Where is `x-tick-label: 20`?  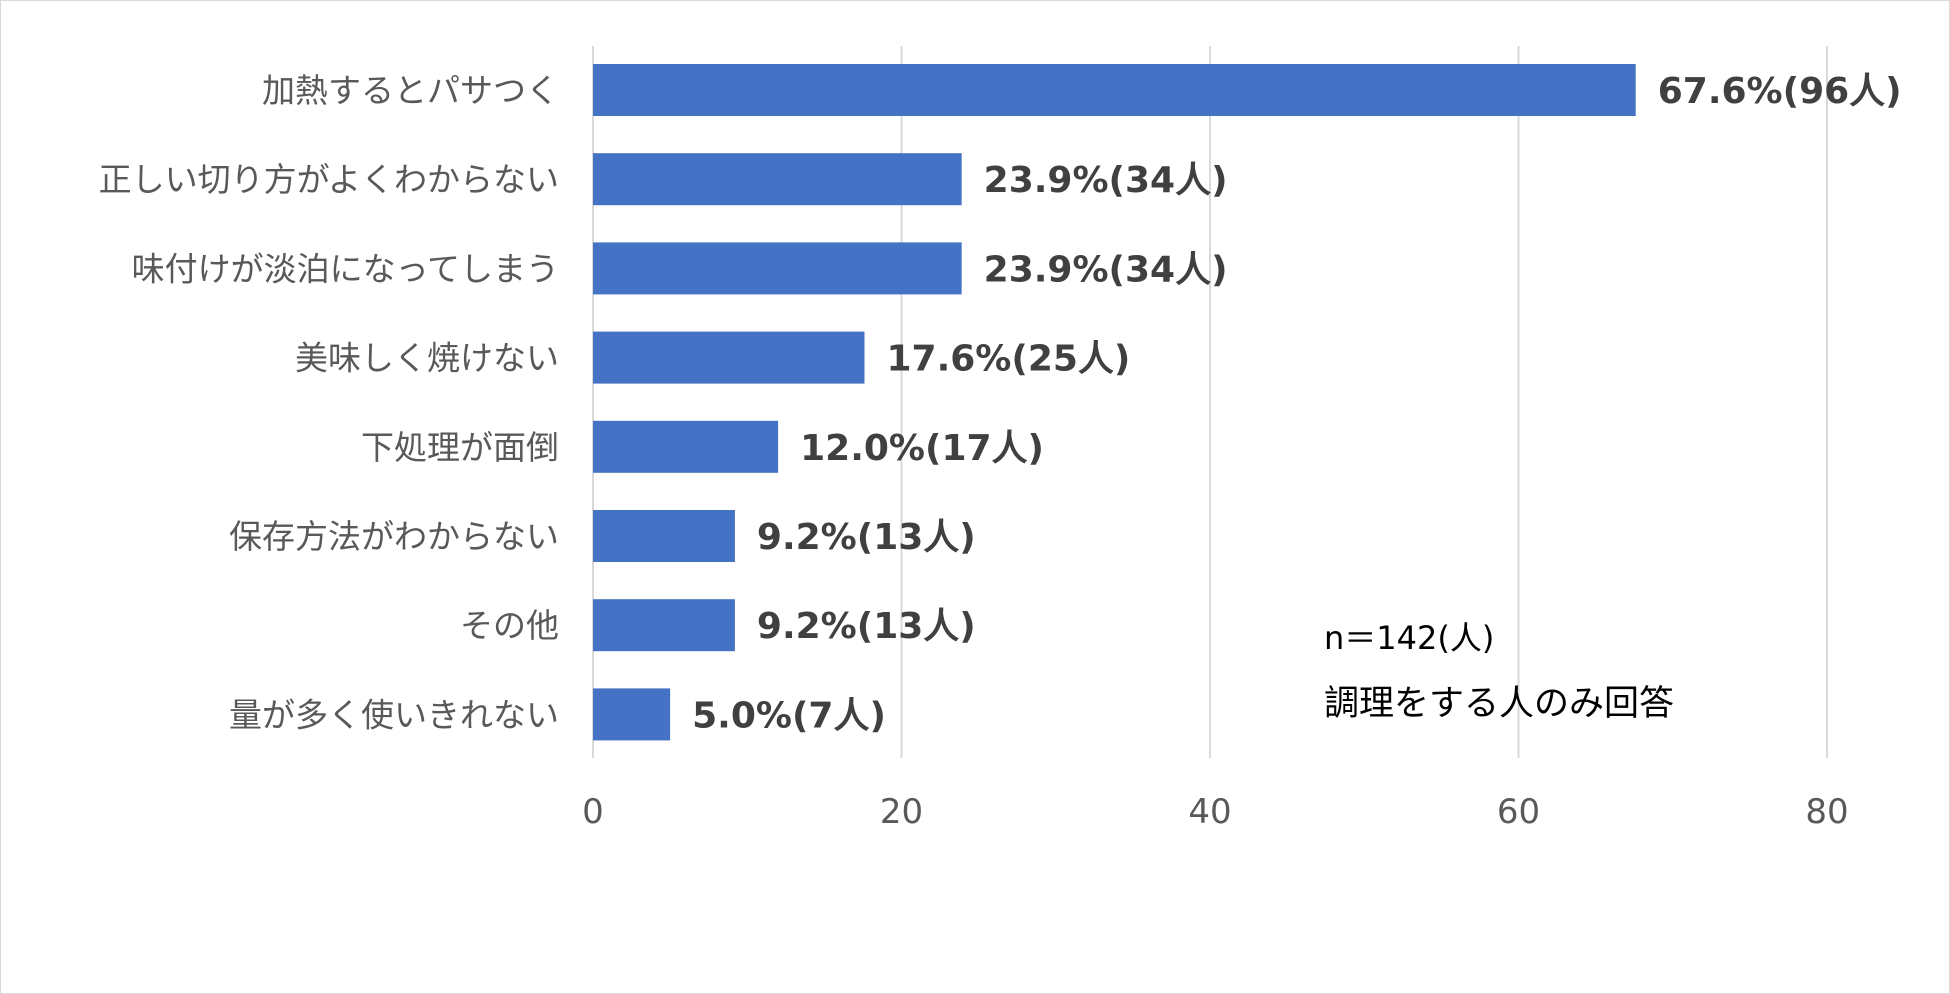 x-tick-label: 20 is located at coordinates (901, 812).